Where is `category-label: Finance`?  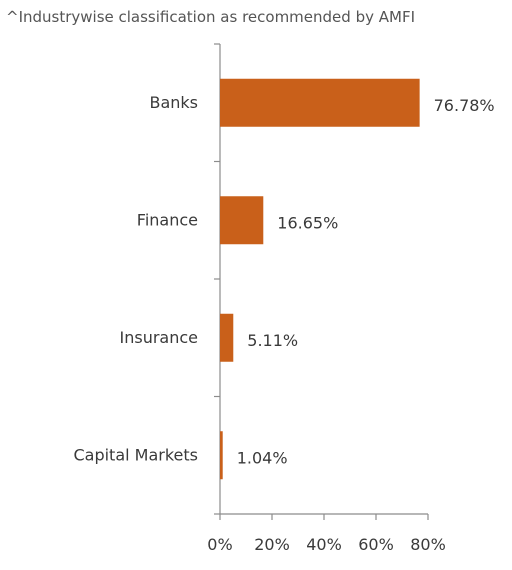 category-label: Finance is located at coordinates (167, 219).